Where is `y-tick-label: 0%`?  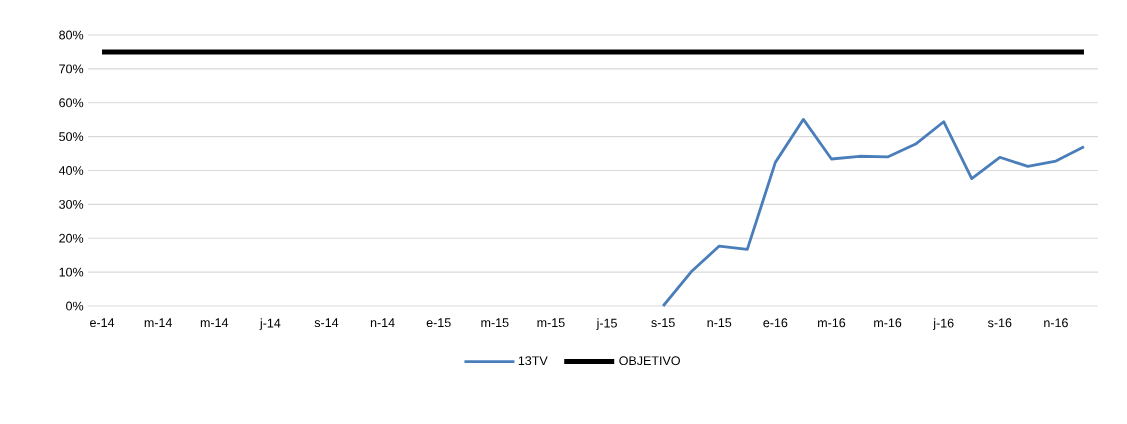
y-tick-label: 0% is located at coordinates (75, 306).